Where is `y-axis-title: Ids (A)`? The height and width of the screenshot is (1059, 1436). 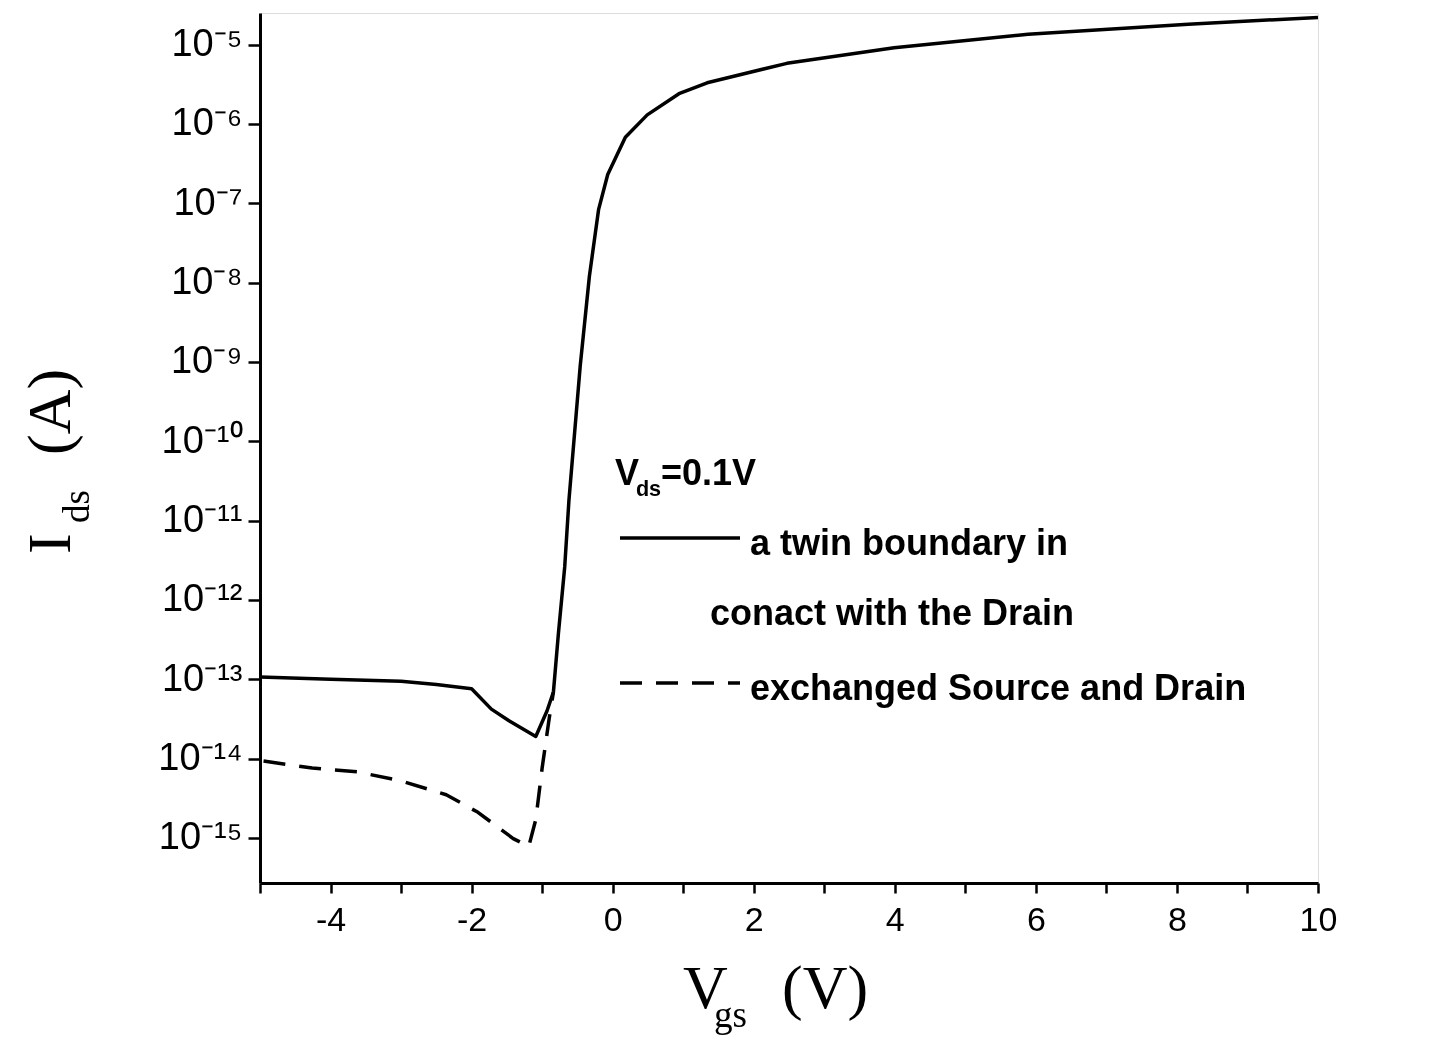 y-axis-title: Ids (A) is located at coordinates (56, 461).